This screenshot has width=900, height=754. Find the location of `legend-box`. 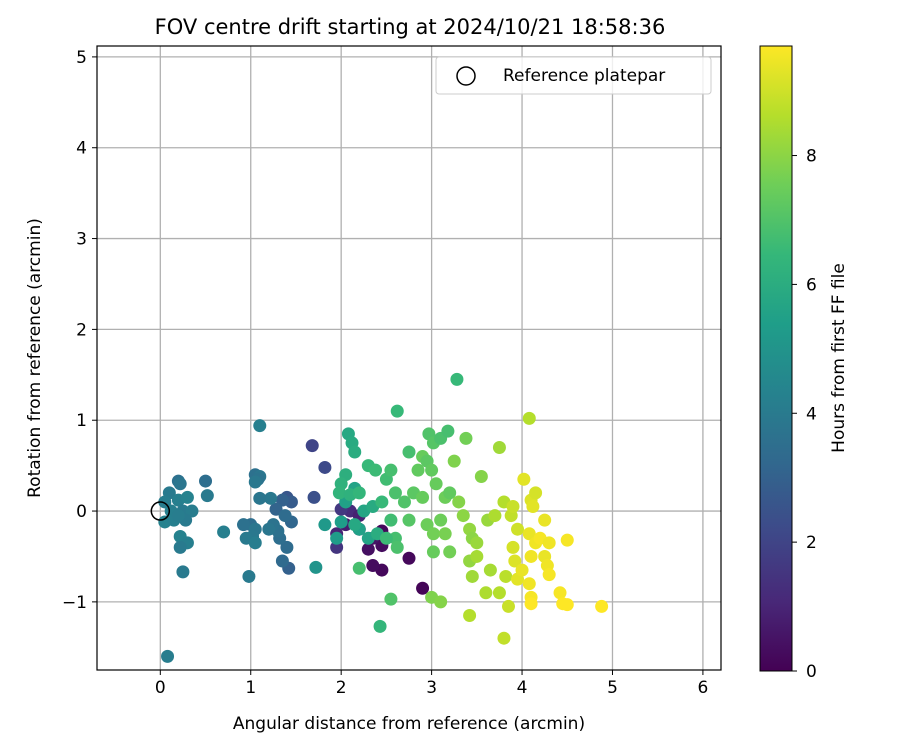

legend-box is located at coordinates (573, 75).